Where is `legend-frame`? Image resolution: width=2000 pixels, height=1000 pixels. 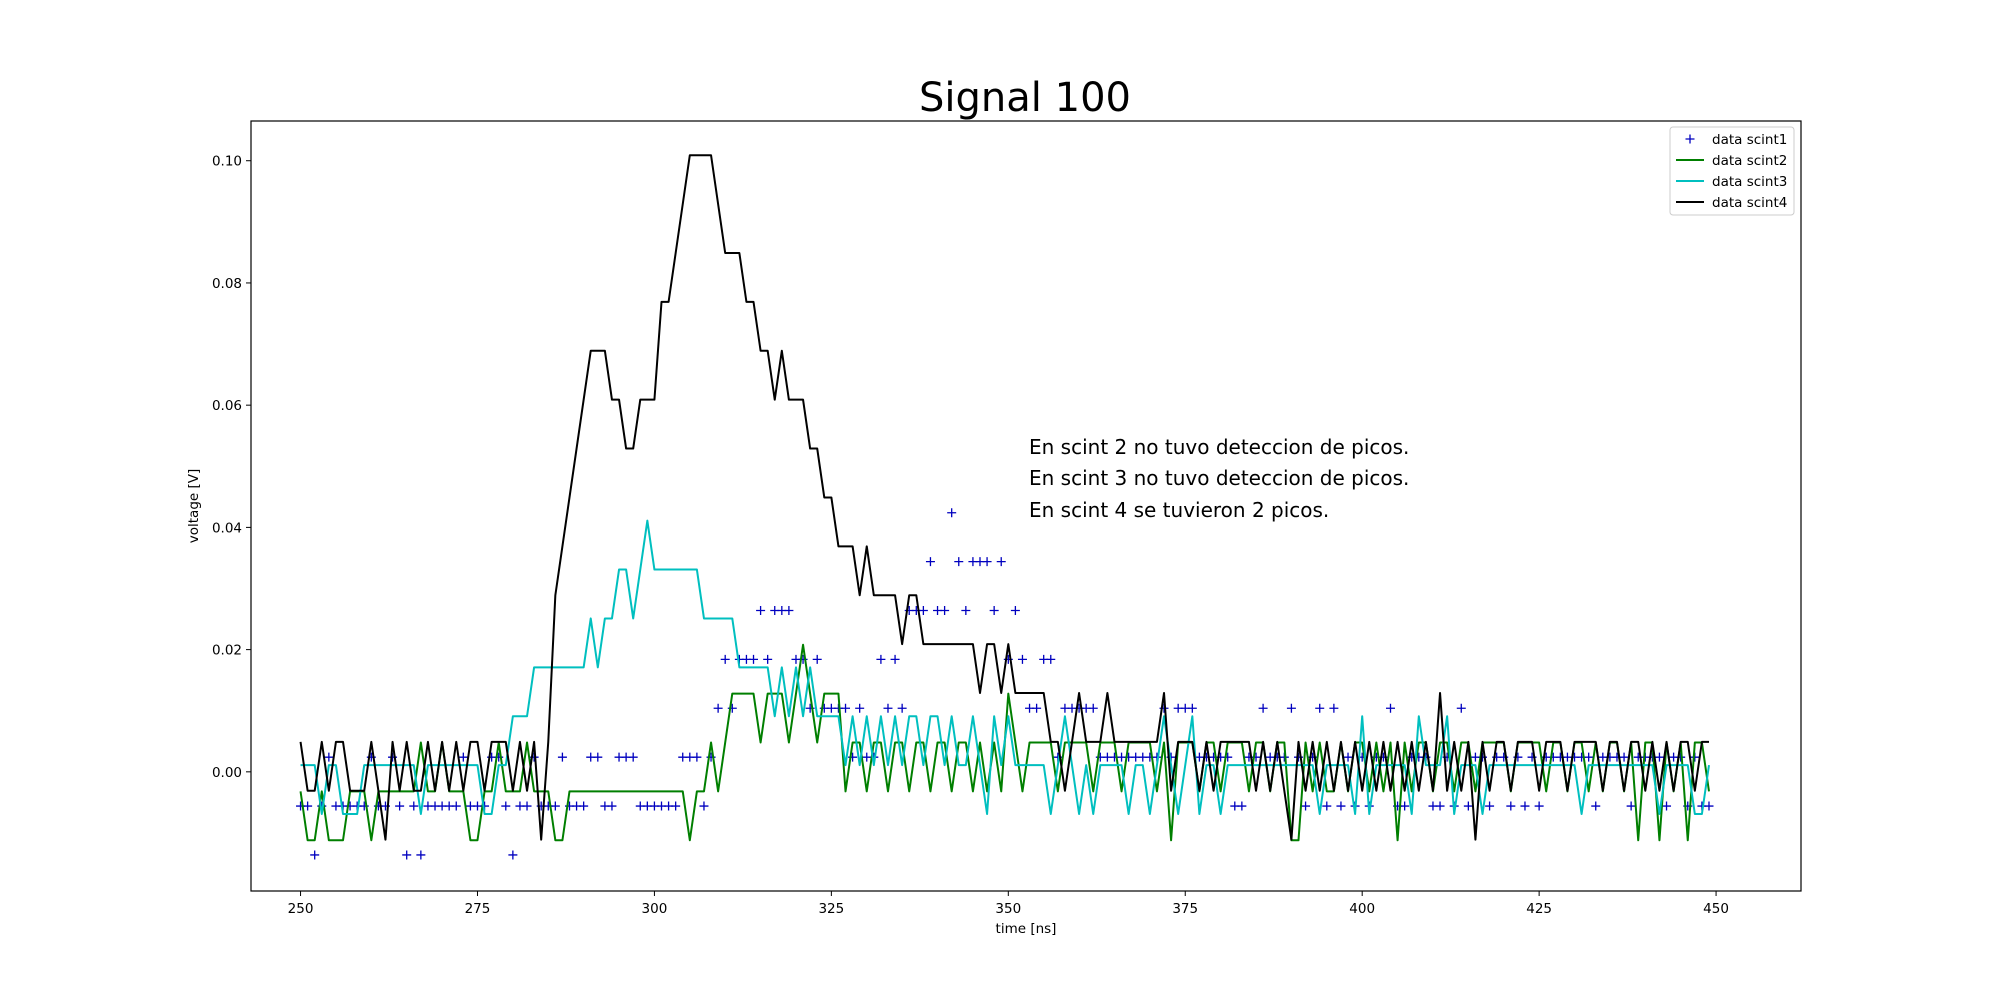 legend-frame is located at coordinates (1732, 171).